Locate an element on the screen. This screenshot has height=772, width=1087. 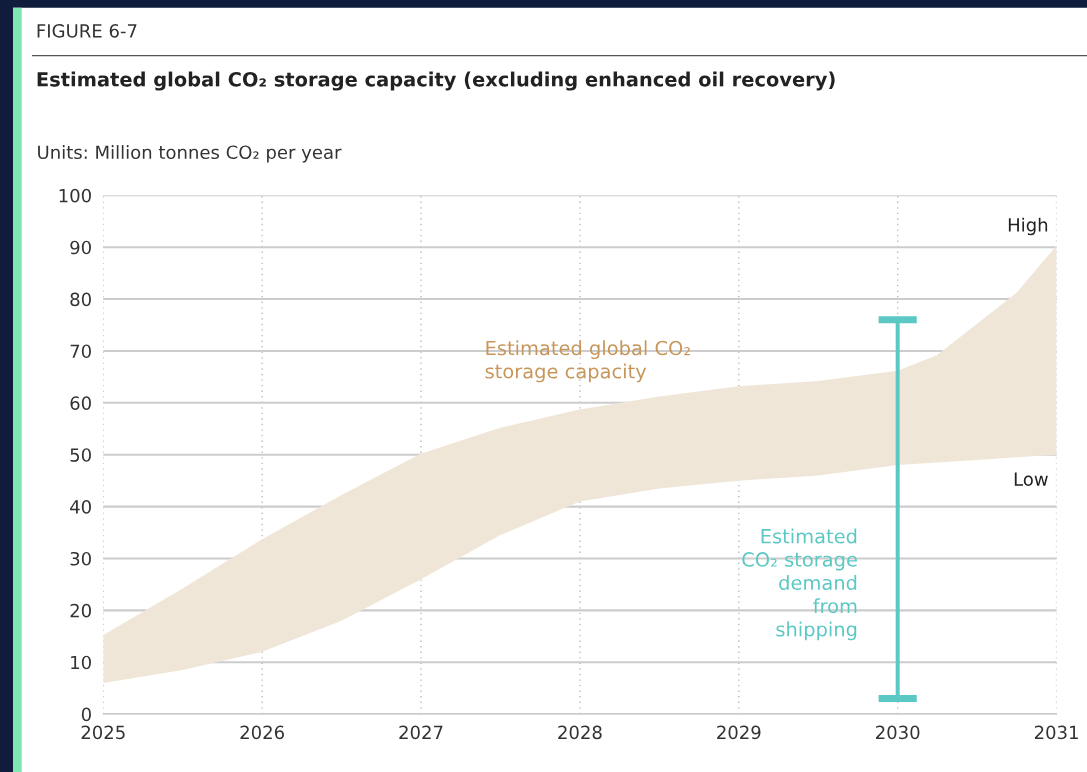
y-tick-label: 30 is located at coordinates (80, 558).